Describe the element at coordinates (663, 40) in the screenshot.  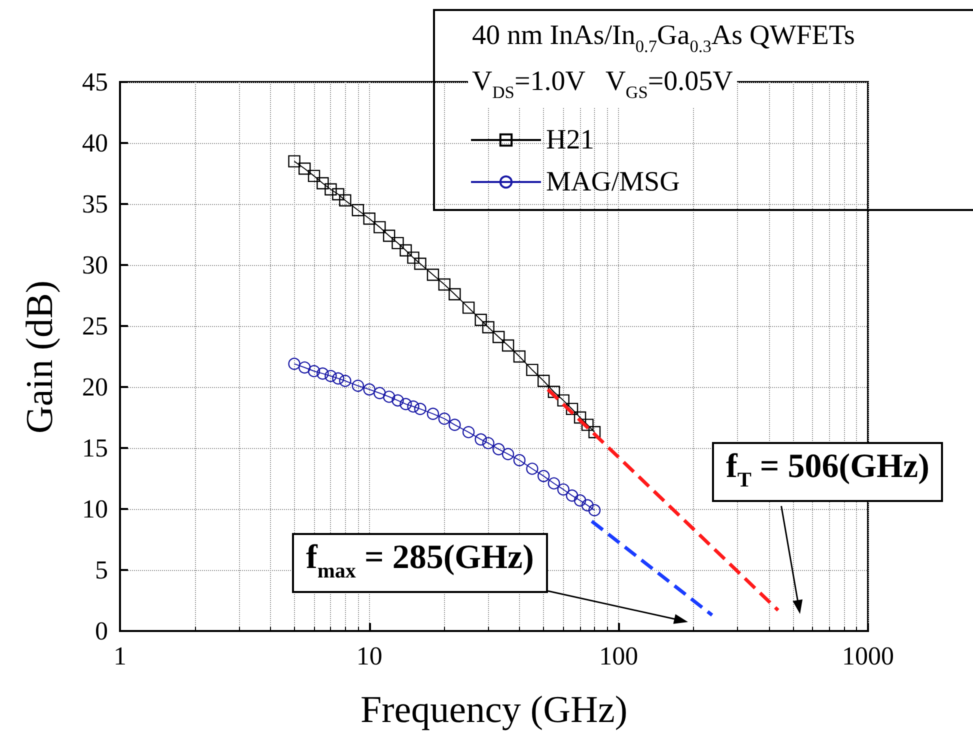
I see `chart-title: 40 nm InAs/In$_{0.7}$Ga$_{0.3}$As QWFETs` at that location.